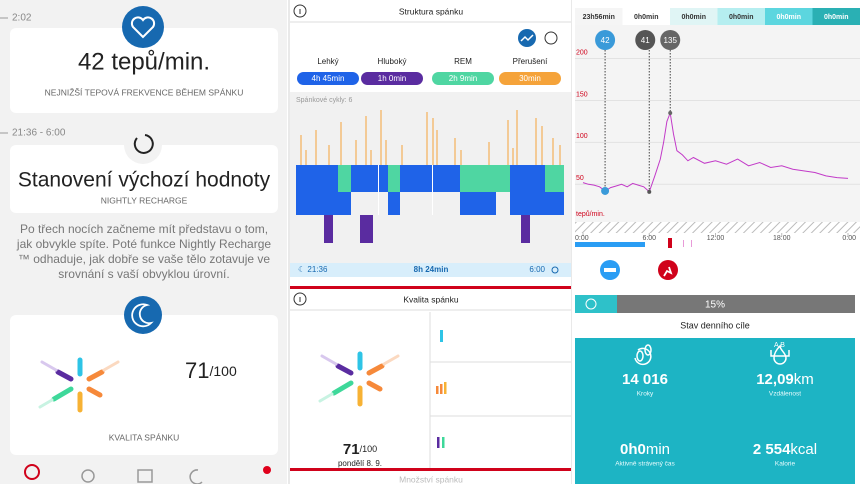 This screenshot has height=484, width=860. Describe the element at coordinates (785, 464) in the screenshot. I see `stat-label: Kalorie` at that location.